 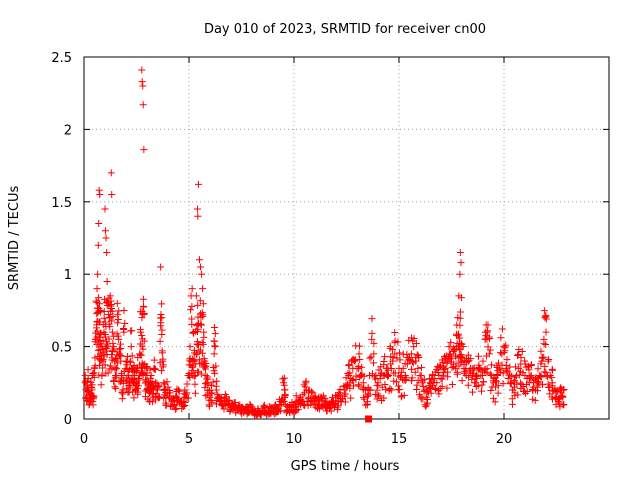 What do you see at coordinates (61, 203) in the screenshot?
I see `y-tick-label: 1.5` at bounding box center [61, 203].